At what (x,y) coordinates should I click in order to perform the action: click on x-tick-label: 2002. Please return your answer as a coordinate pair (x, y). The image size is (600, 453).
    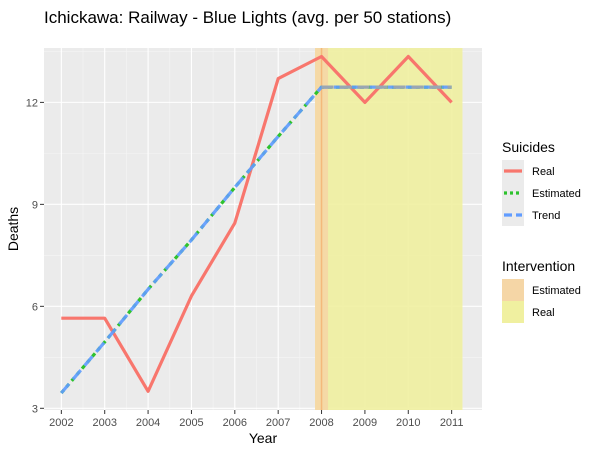
    Looking at the image, I should click on (61, 423).